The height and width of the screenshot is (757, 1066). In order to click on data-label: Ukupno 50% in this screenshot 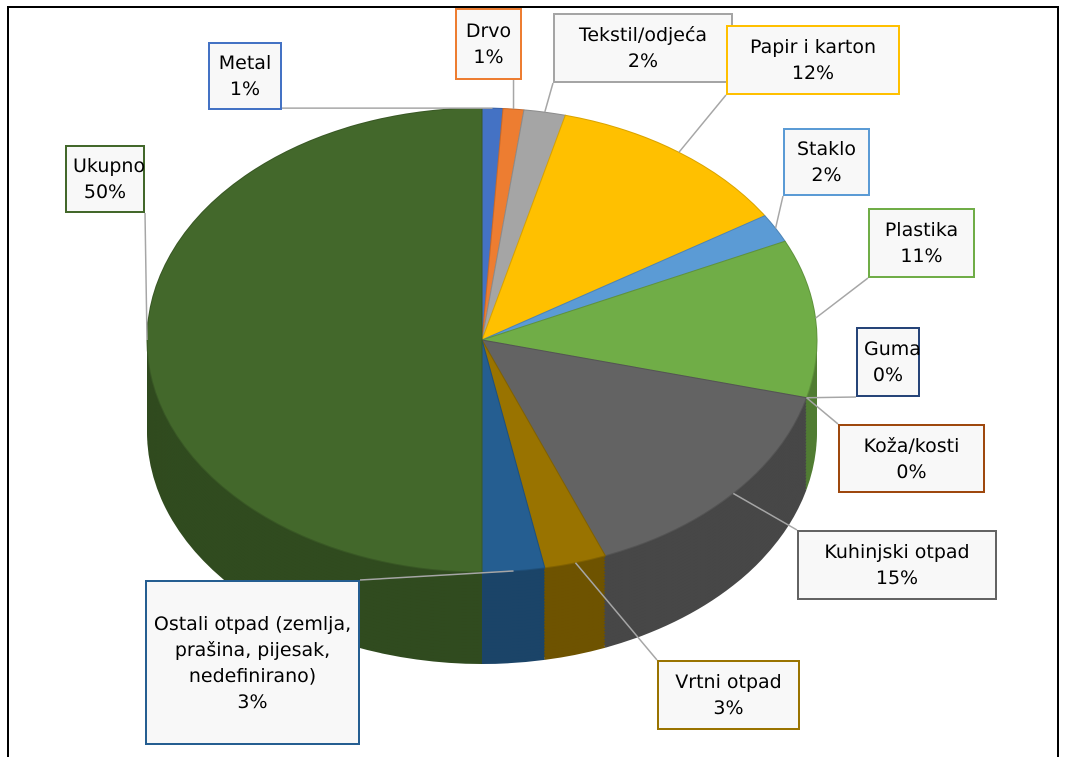, I will do `click(105, 179)`.